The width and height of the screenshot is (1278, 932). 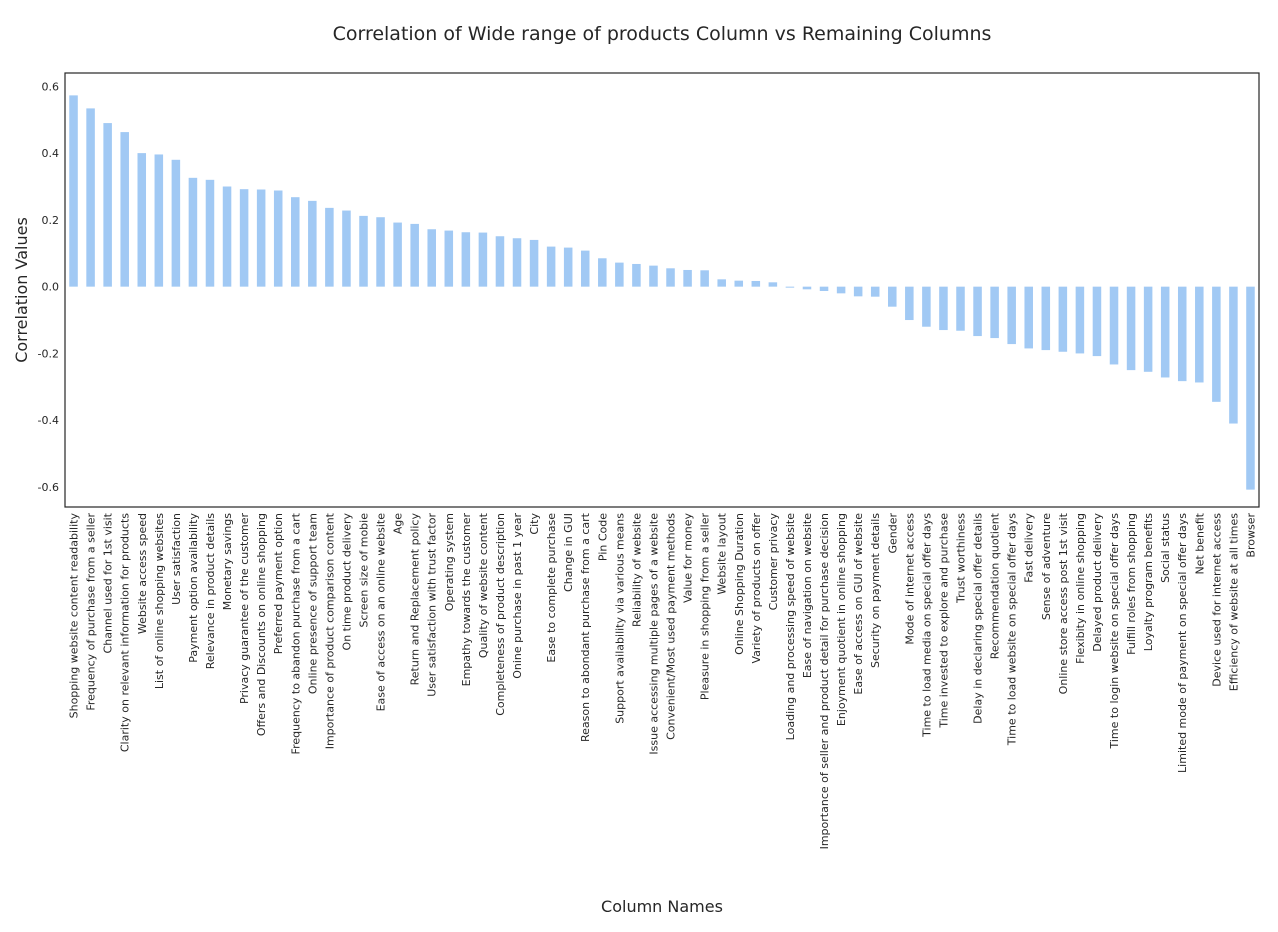 What do you see at coordinates (705, 607) in the screenshot?
I see `x-tick-label: Pleasure in shopping from a seller` at bounding box center [705, 607].